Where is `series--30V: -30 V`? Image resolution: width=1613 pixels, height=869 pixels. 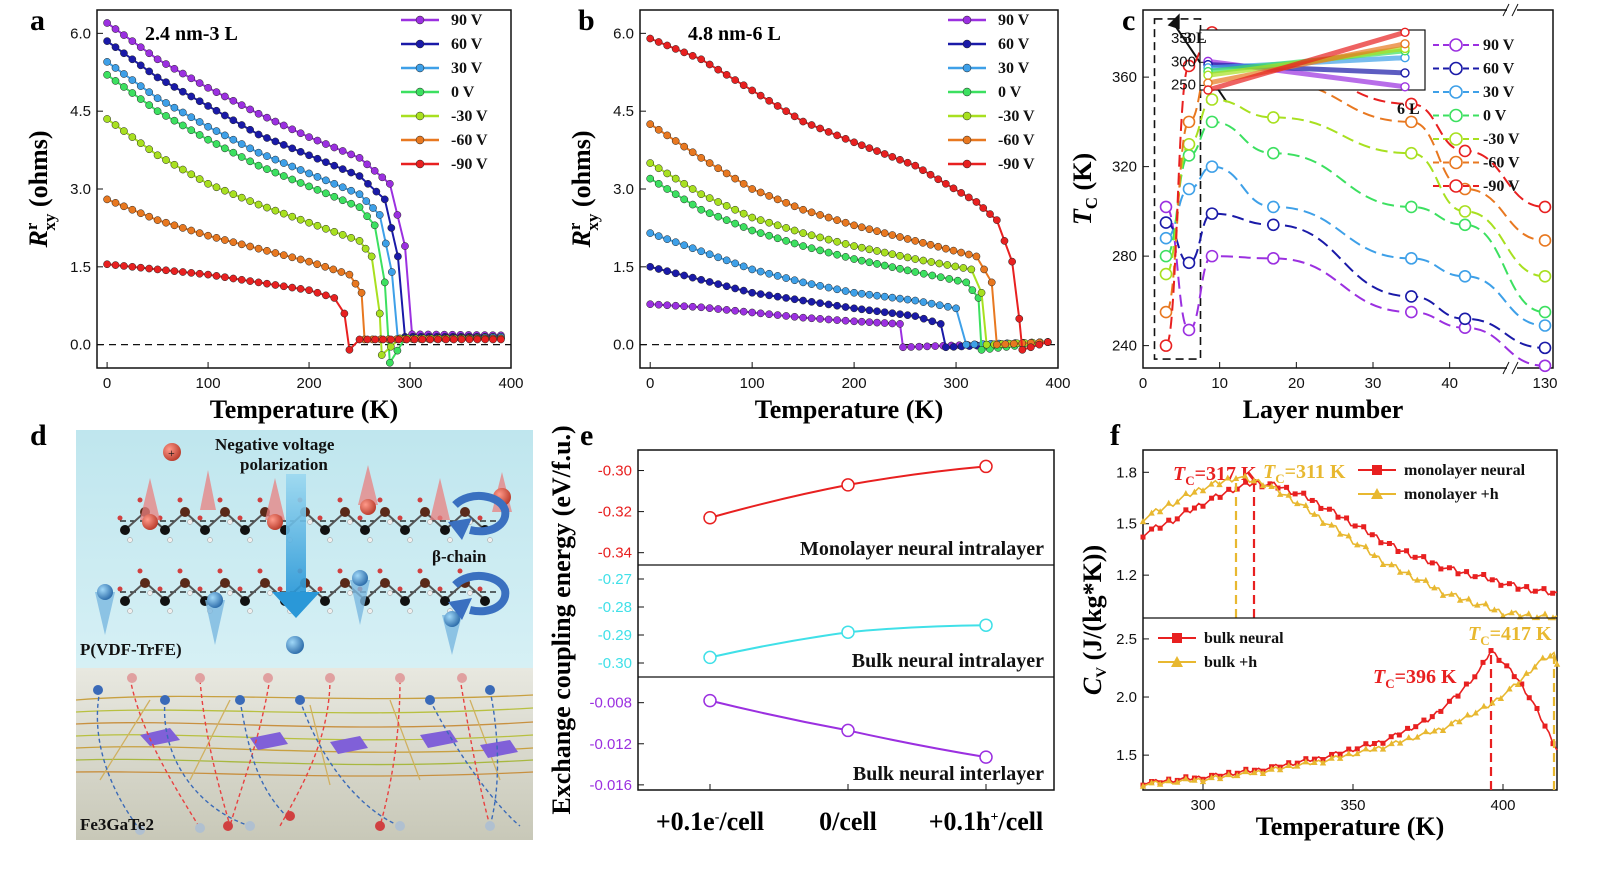
series--30V: -30 V is located at coordinates (1355, 188).